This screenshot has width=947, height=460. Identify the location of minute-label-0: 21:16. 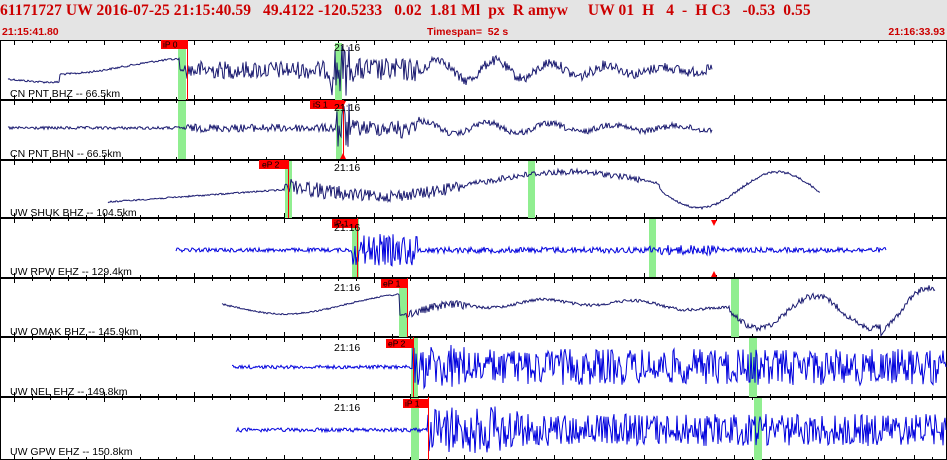
(347, 48).